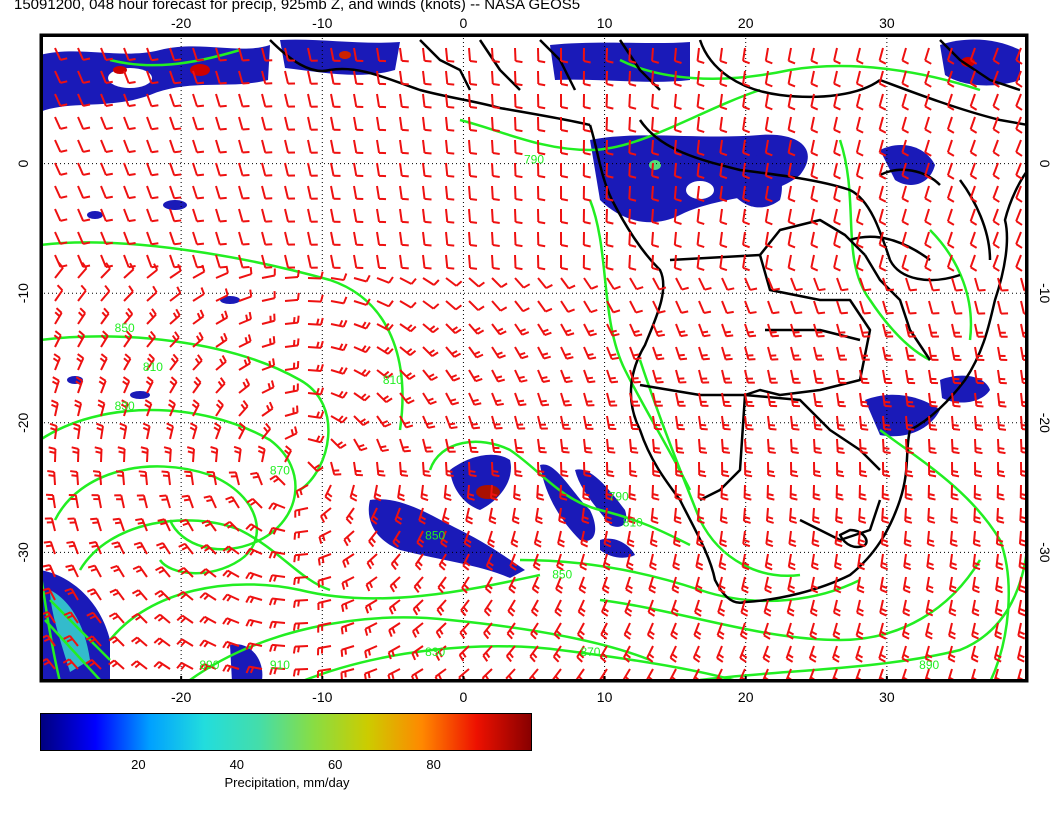 This screenshot has width=1056, height=816. What do you see at coordinates (280, 471) in the screenshot?
I see `contour-label: 870` at bounding box center [280, 471].